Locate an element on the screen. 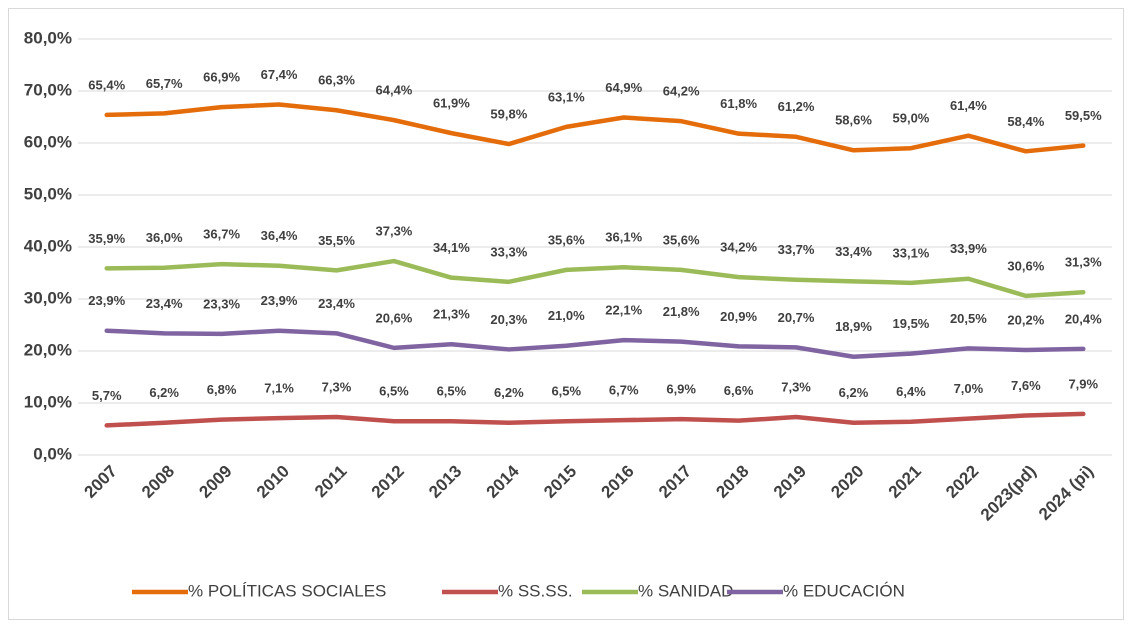 The height and width of the screenshot is (626, 1132). data-label: 18,9% is located at coordinates (853, 326).